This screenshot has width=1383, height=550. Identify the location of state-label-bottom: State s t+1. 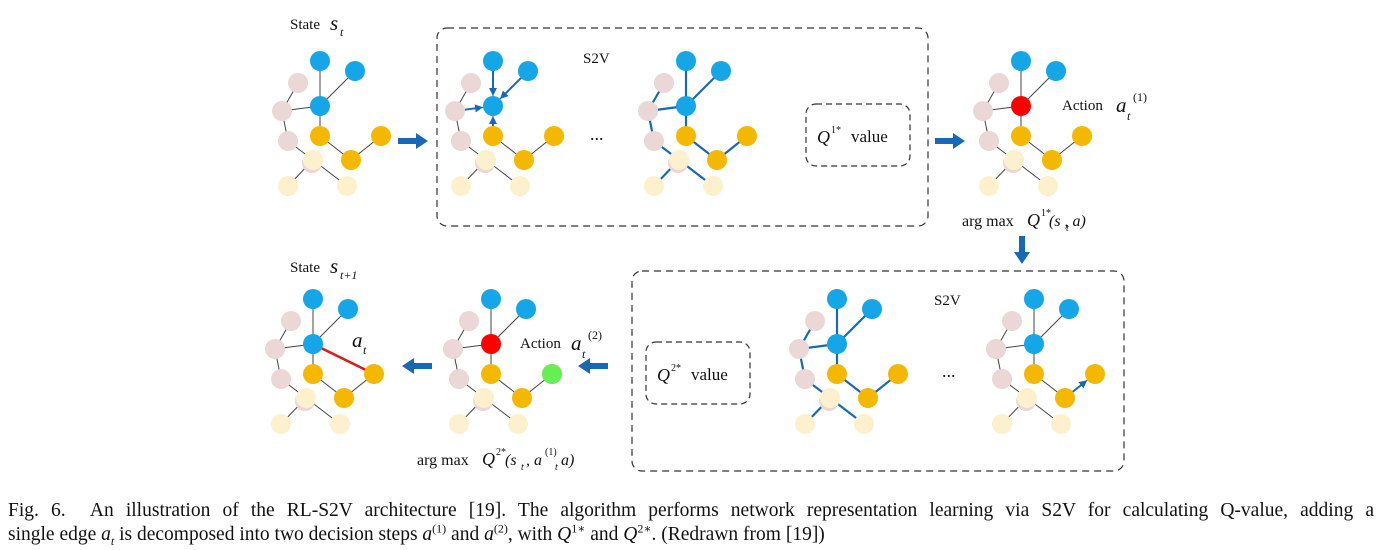
(323, 268).